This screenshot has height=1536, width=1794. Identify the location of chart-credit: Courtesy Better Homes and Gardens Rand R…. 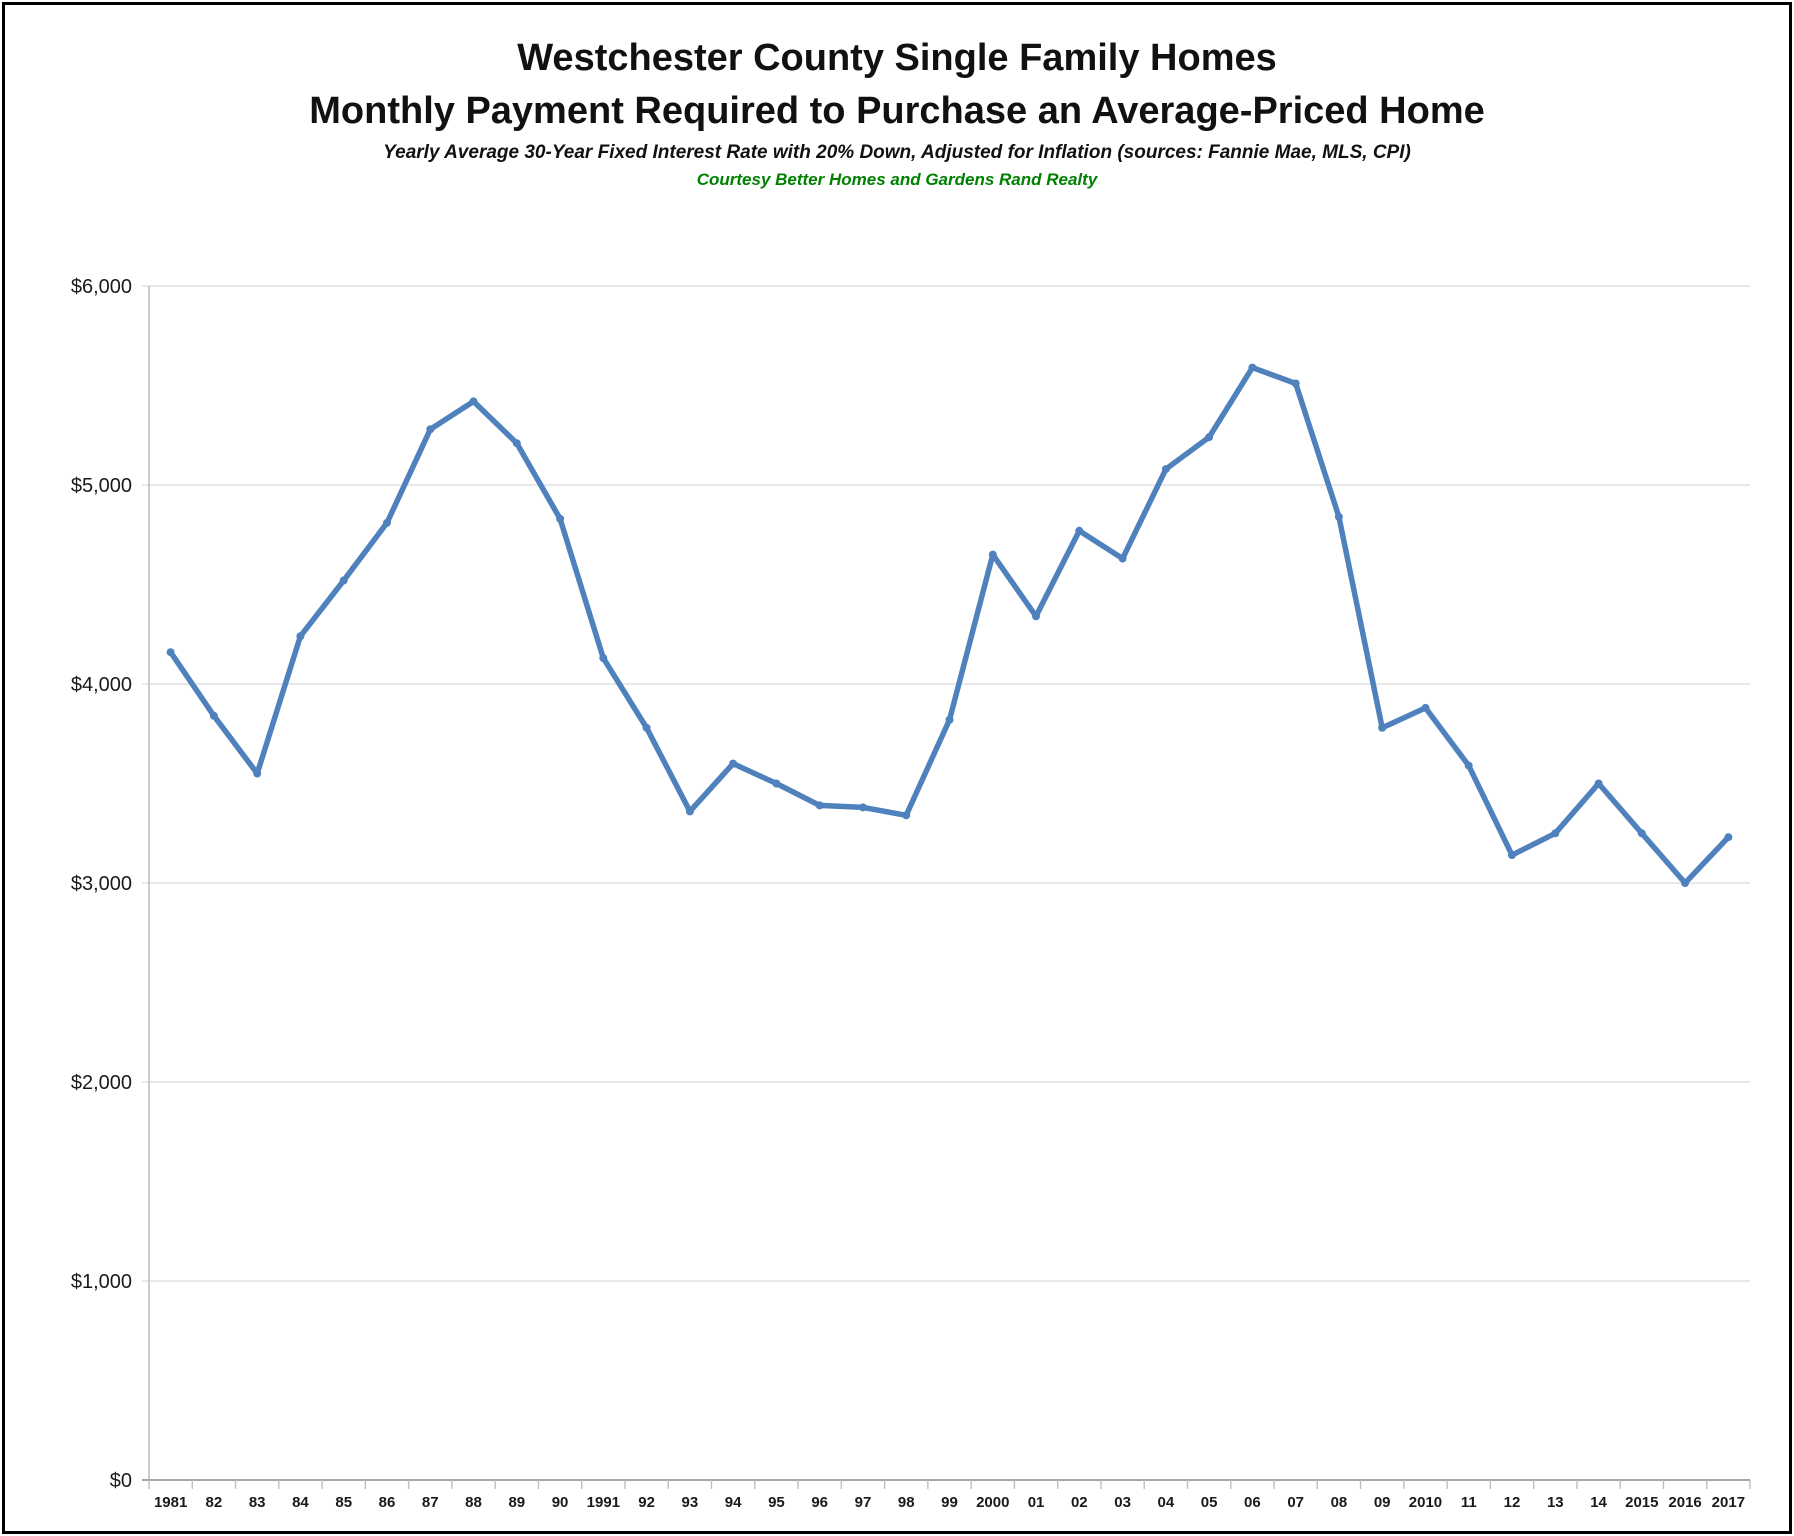
(897, 179).